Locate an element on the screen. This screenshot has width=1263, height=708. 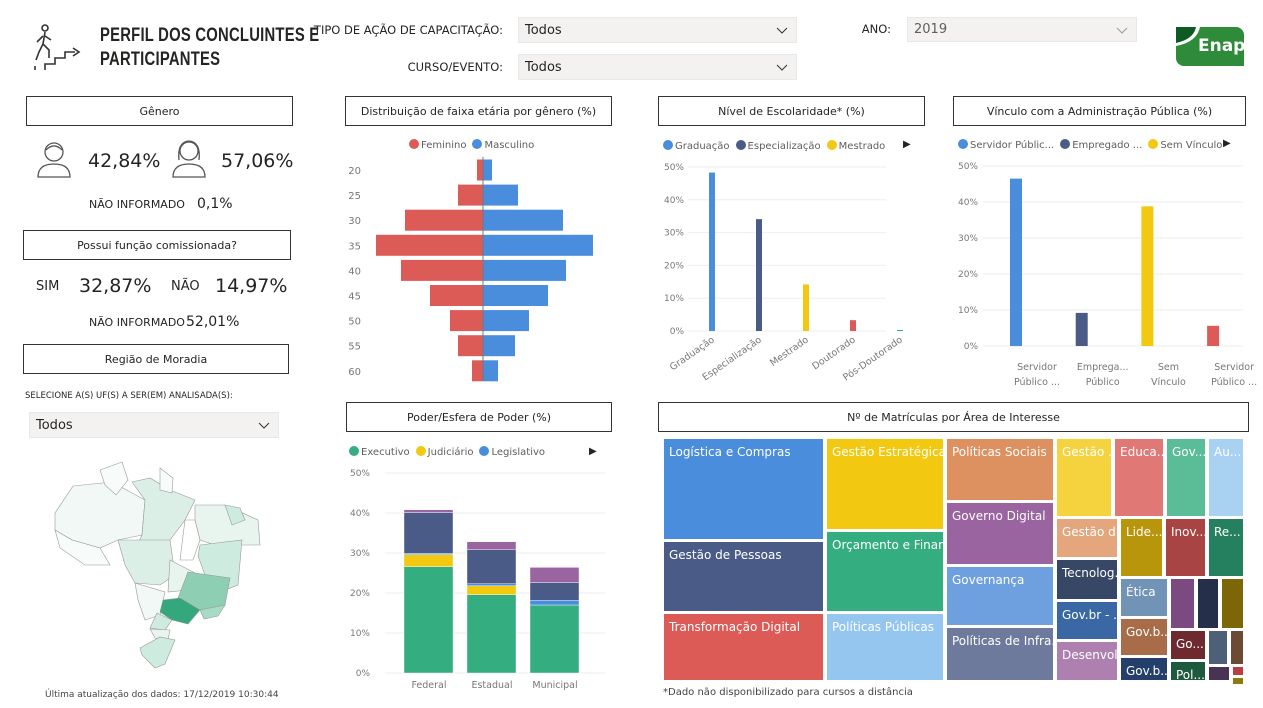
x-tick-label: Mestrado is located at coordinates (789, 351).